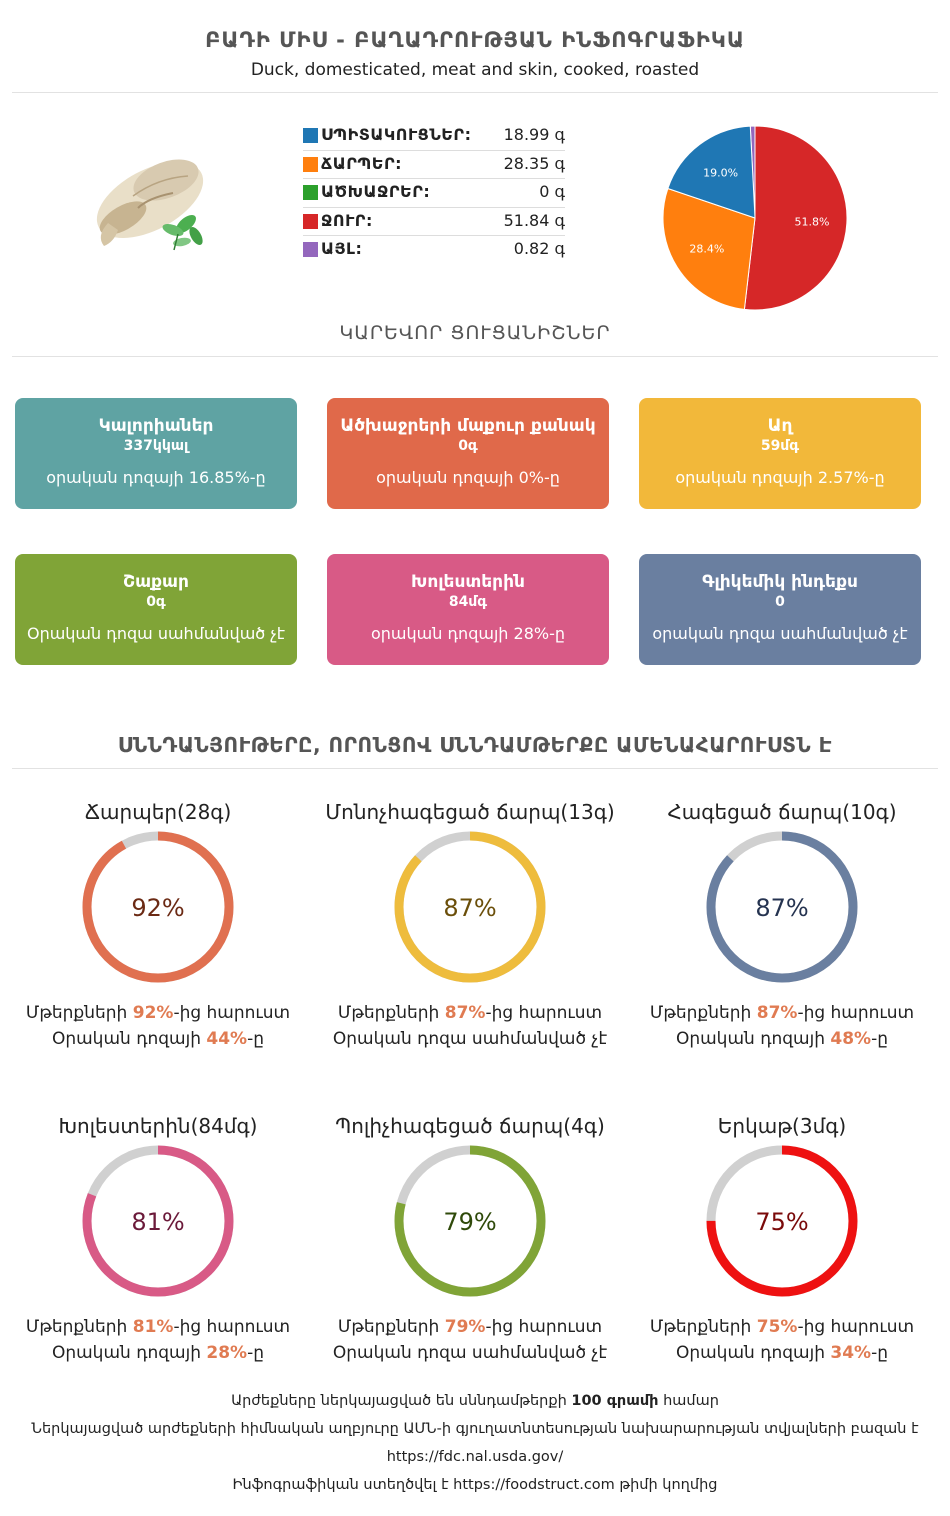  Describe the element at coordinates (362, 163) in the screenshot. I see `macro-name: ՃԱՐՊԵՐ:` at that location.